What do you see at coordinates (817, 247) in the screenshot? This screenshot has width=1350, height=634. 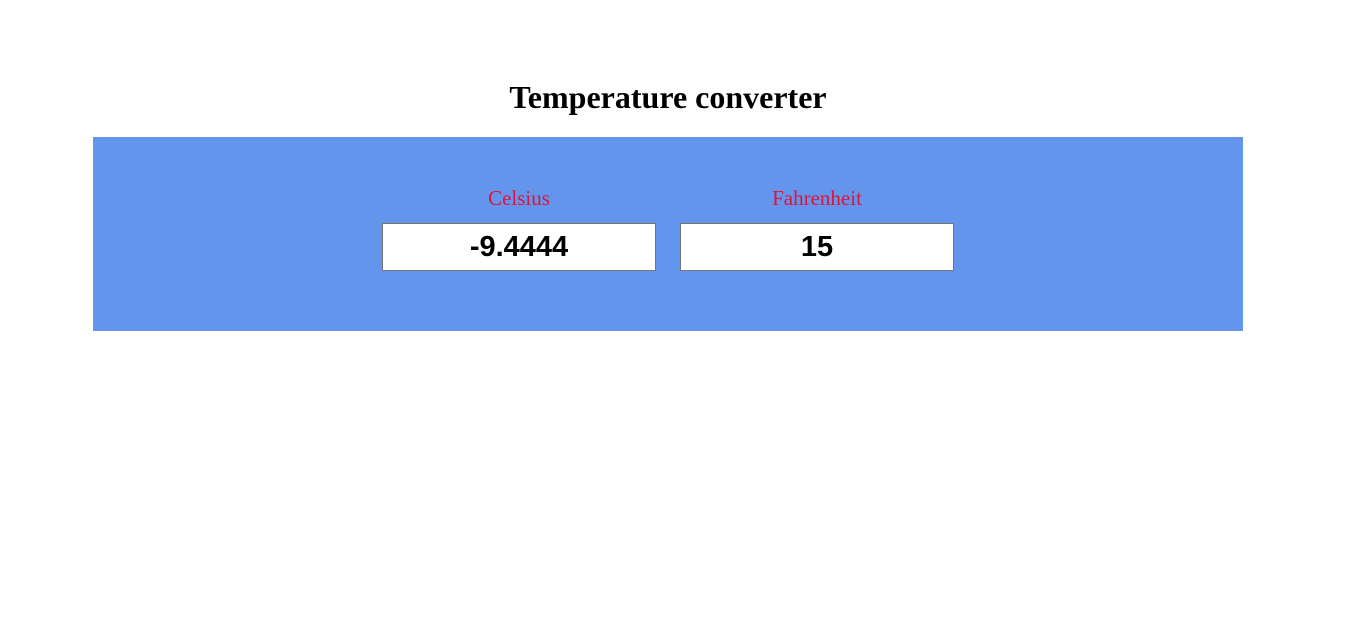 I see `fahrenheit-input` at bounding box center [817, 247].